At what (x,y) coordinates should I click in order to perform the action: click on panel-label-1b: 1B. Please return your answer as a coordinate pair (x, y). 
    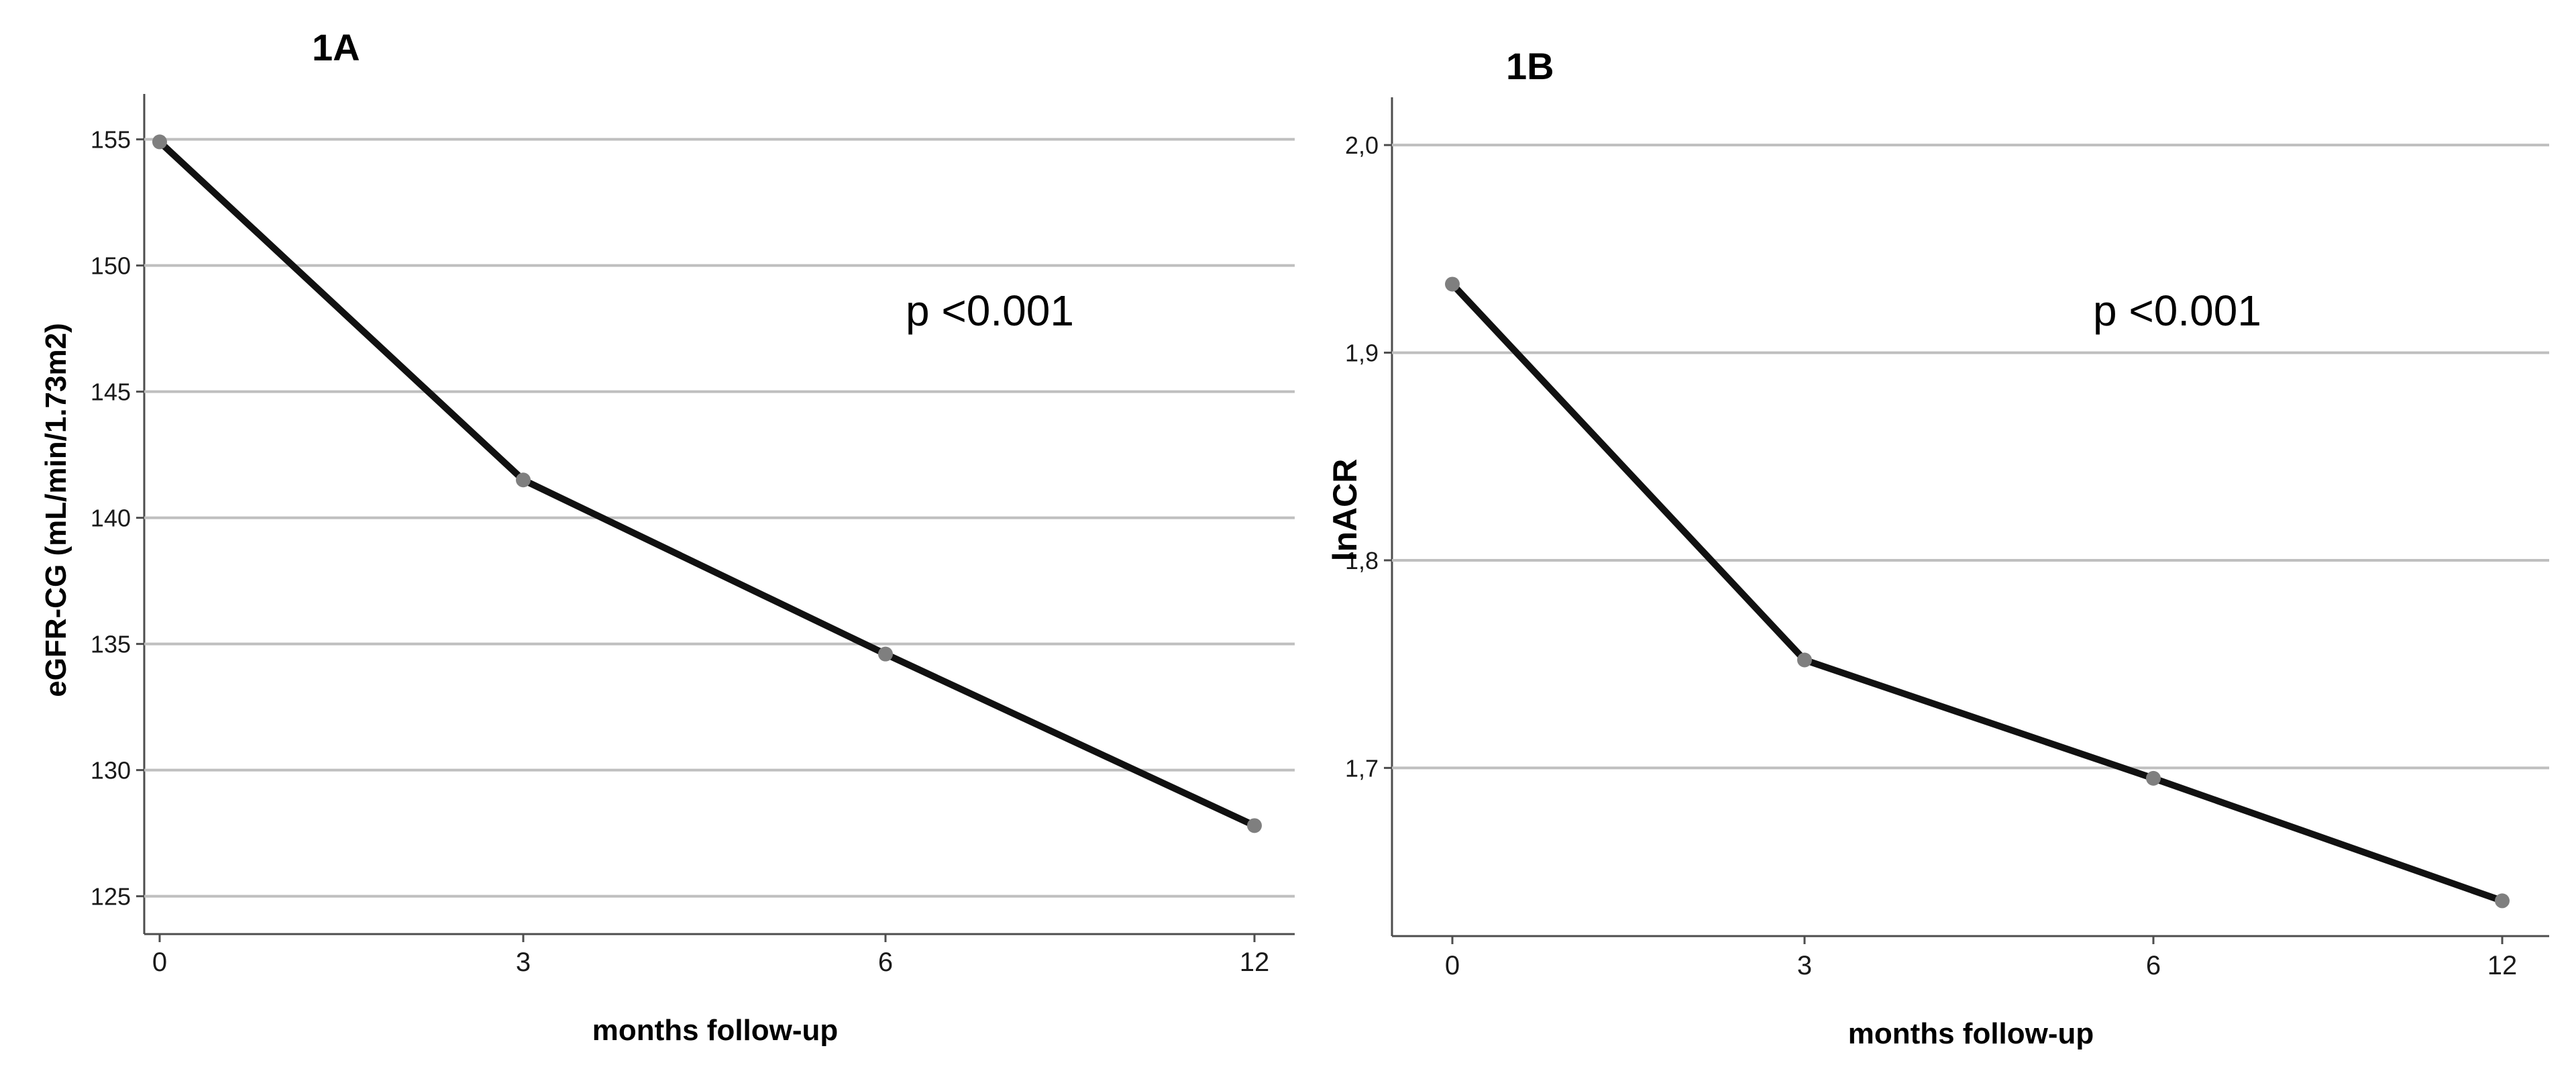
    Looking at the image, I should click on (1530, 66).